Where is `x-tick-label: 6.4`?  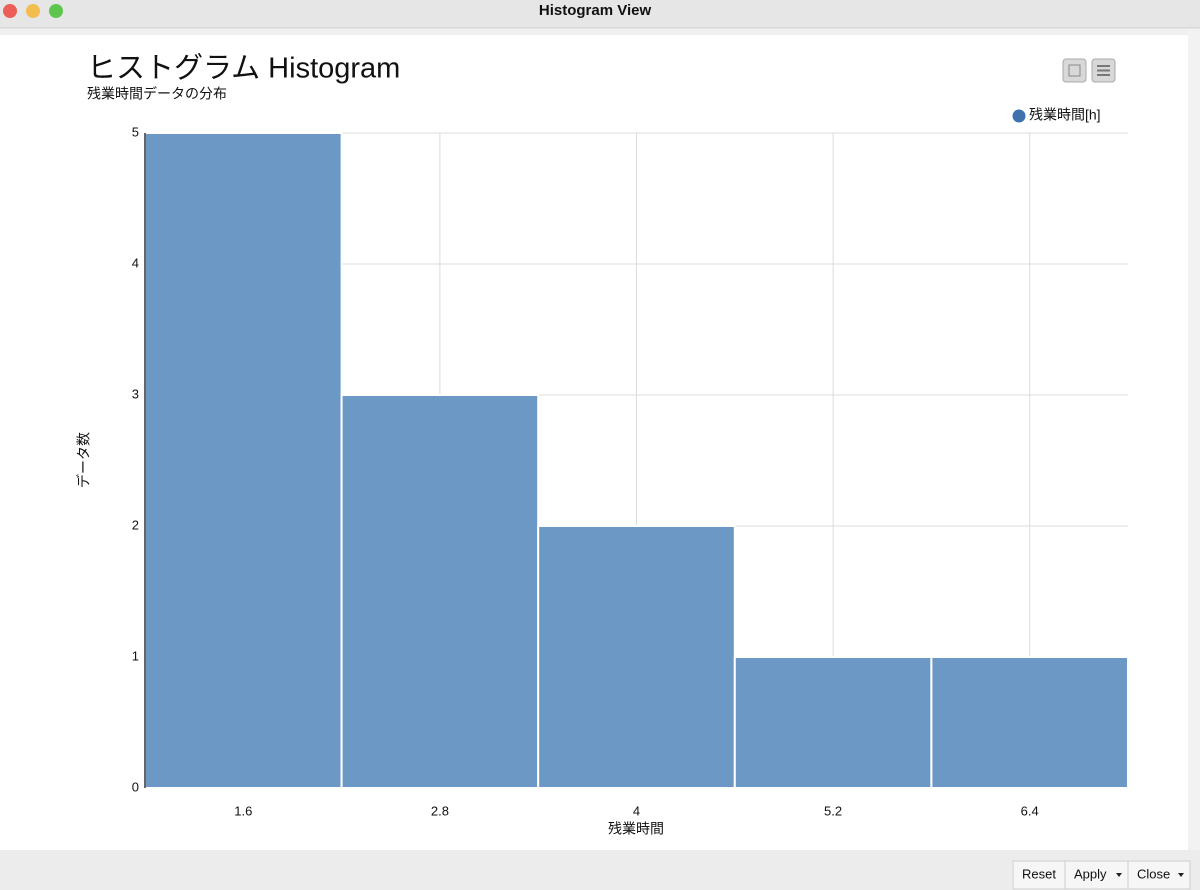 x-tick-label: 6.4 is located at coordinates (1030, 810).